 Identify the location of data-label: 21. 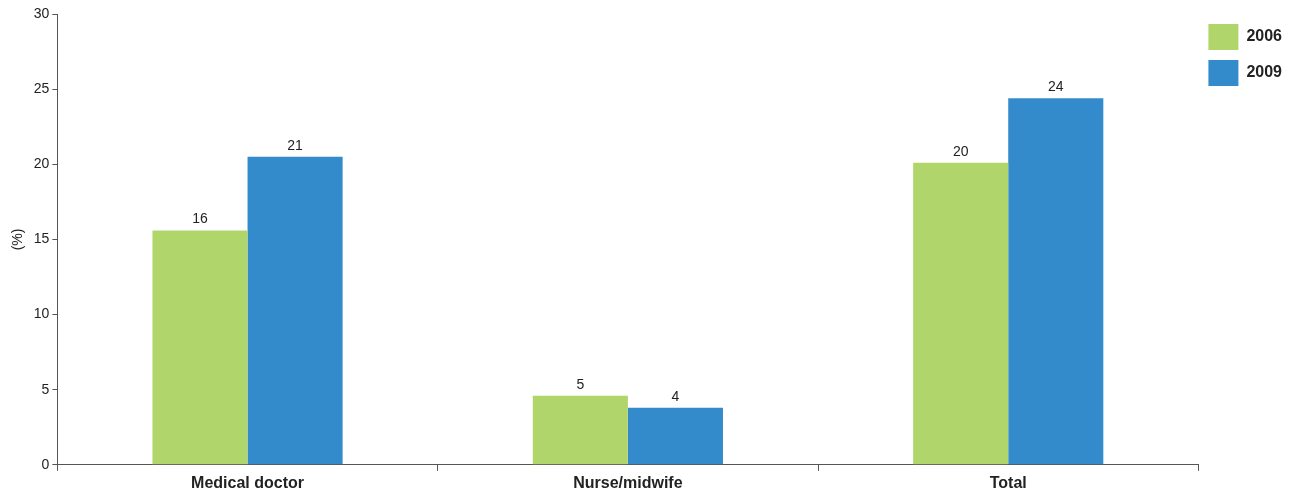
(295, 144).